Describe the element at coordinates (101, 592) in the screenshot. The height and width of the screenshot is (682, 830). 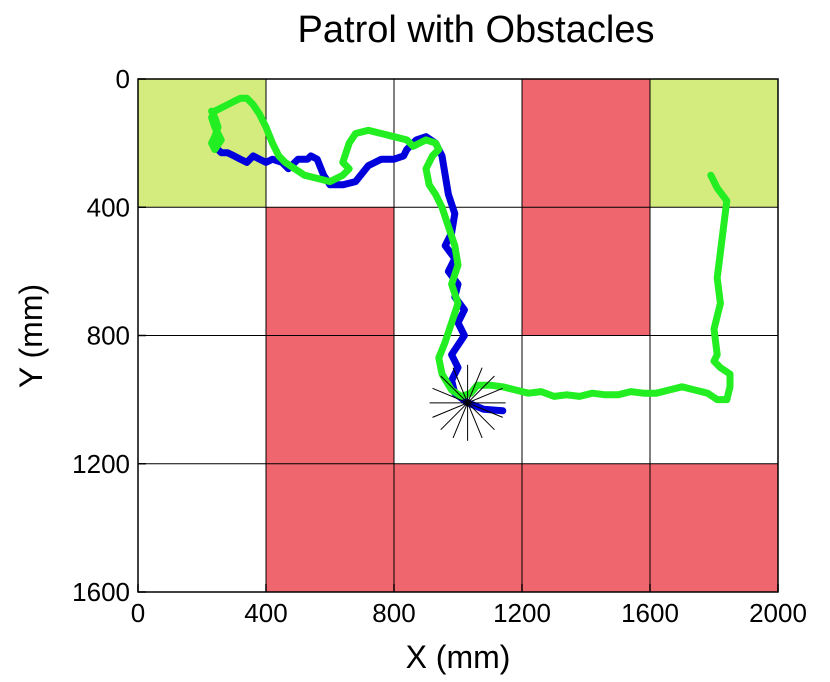
I see `y-tick-label-4: 1600` at that location.